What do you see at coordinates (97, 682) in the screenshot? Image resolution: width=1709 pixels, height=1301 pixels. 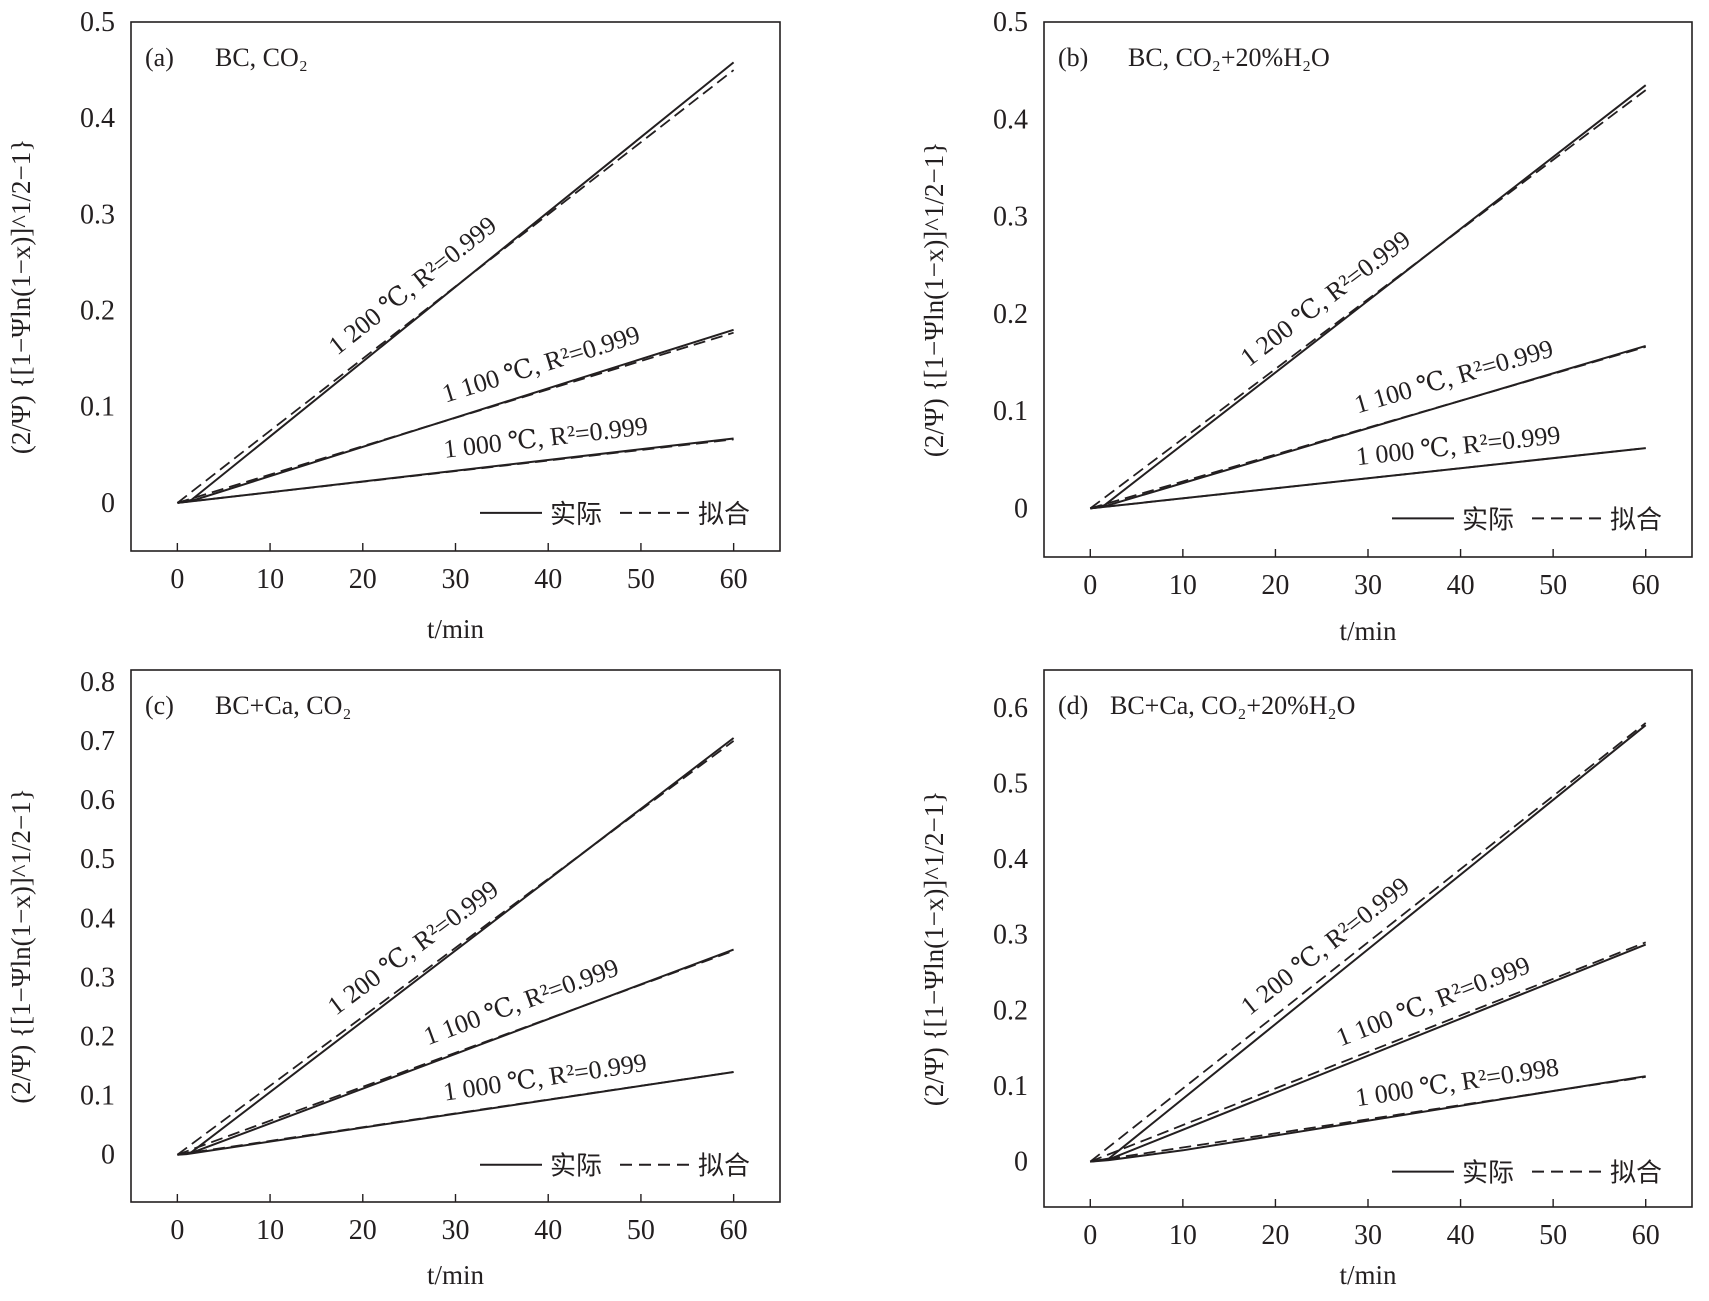 I see `y-tick-label: 0.8` at bounding box center [97, 682].